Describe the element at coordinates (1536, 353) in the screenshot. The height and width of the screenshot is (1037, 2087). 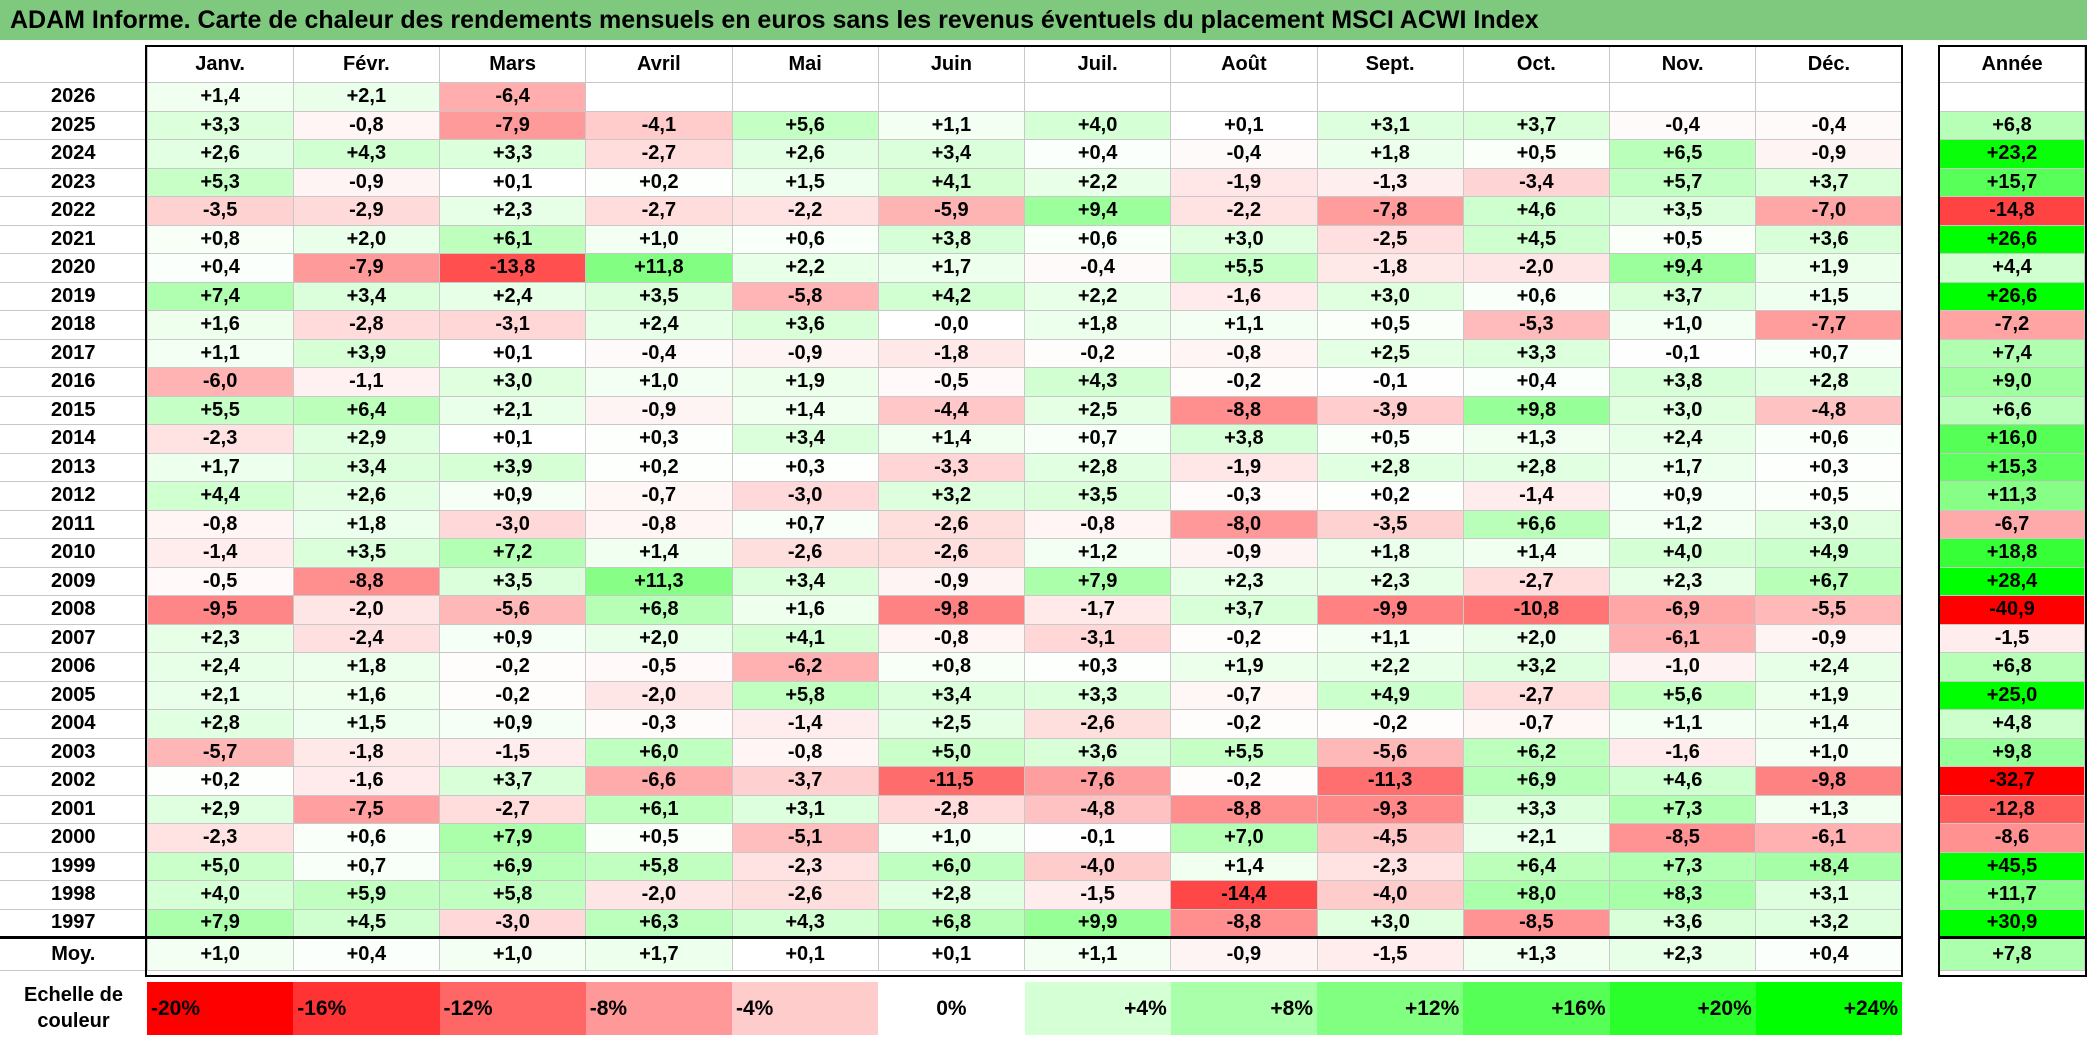
I see `heatmap-cell: +3,3` at that location.